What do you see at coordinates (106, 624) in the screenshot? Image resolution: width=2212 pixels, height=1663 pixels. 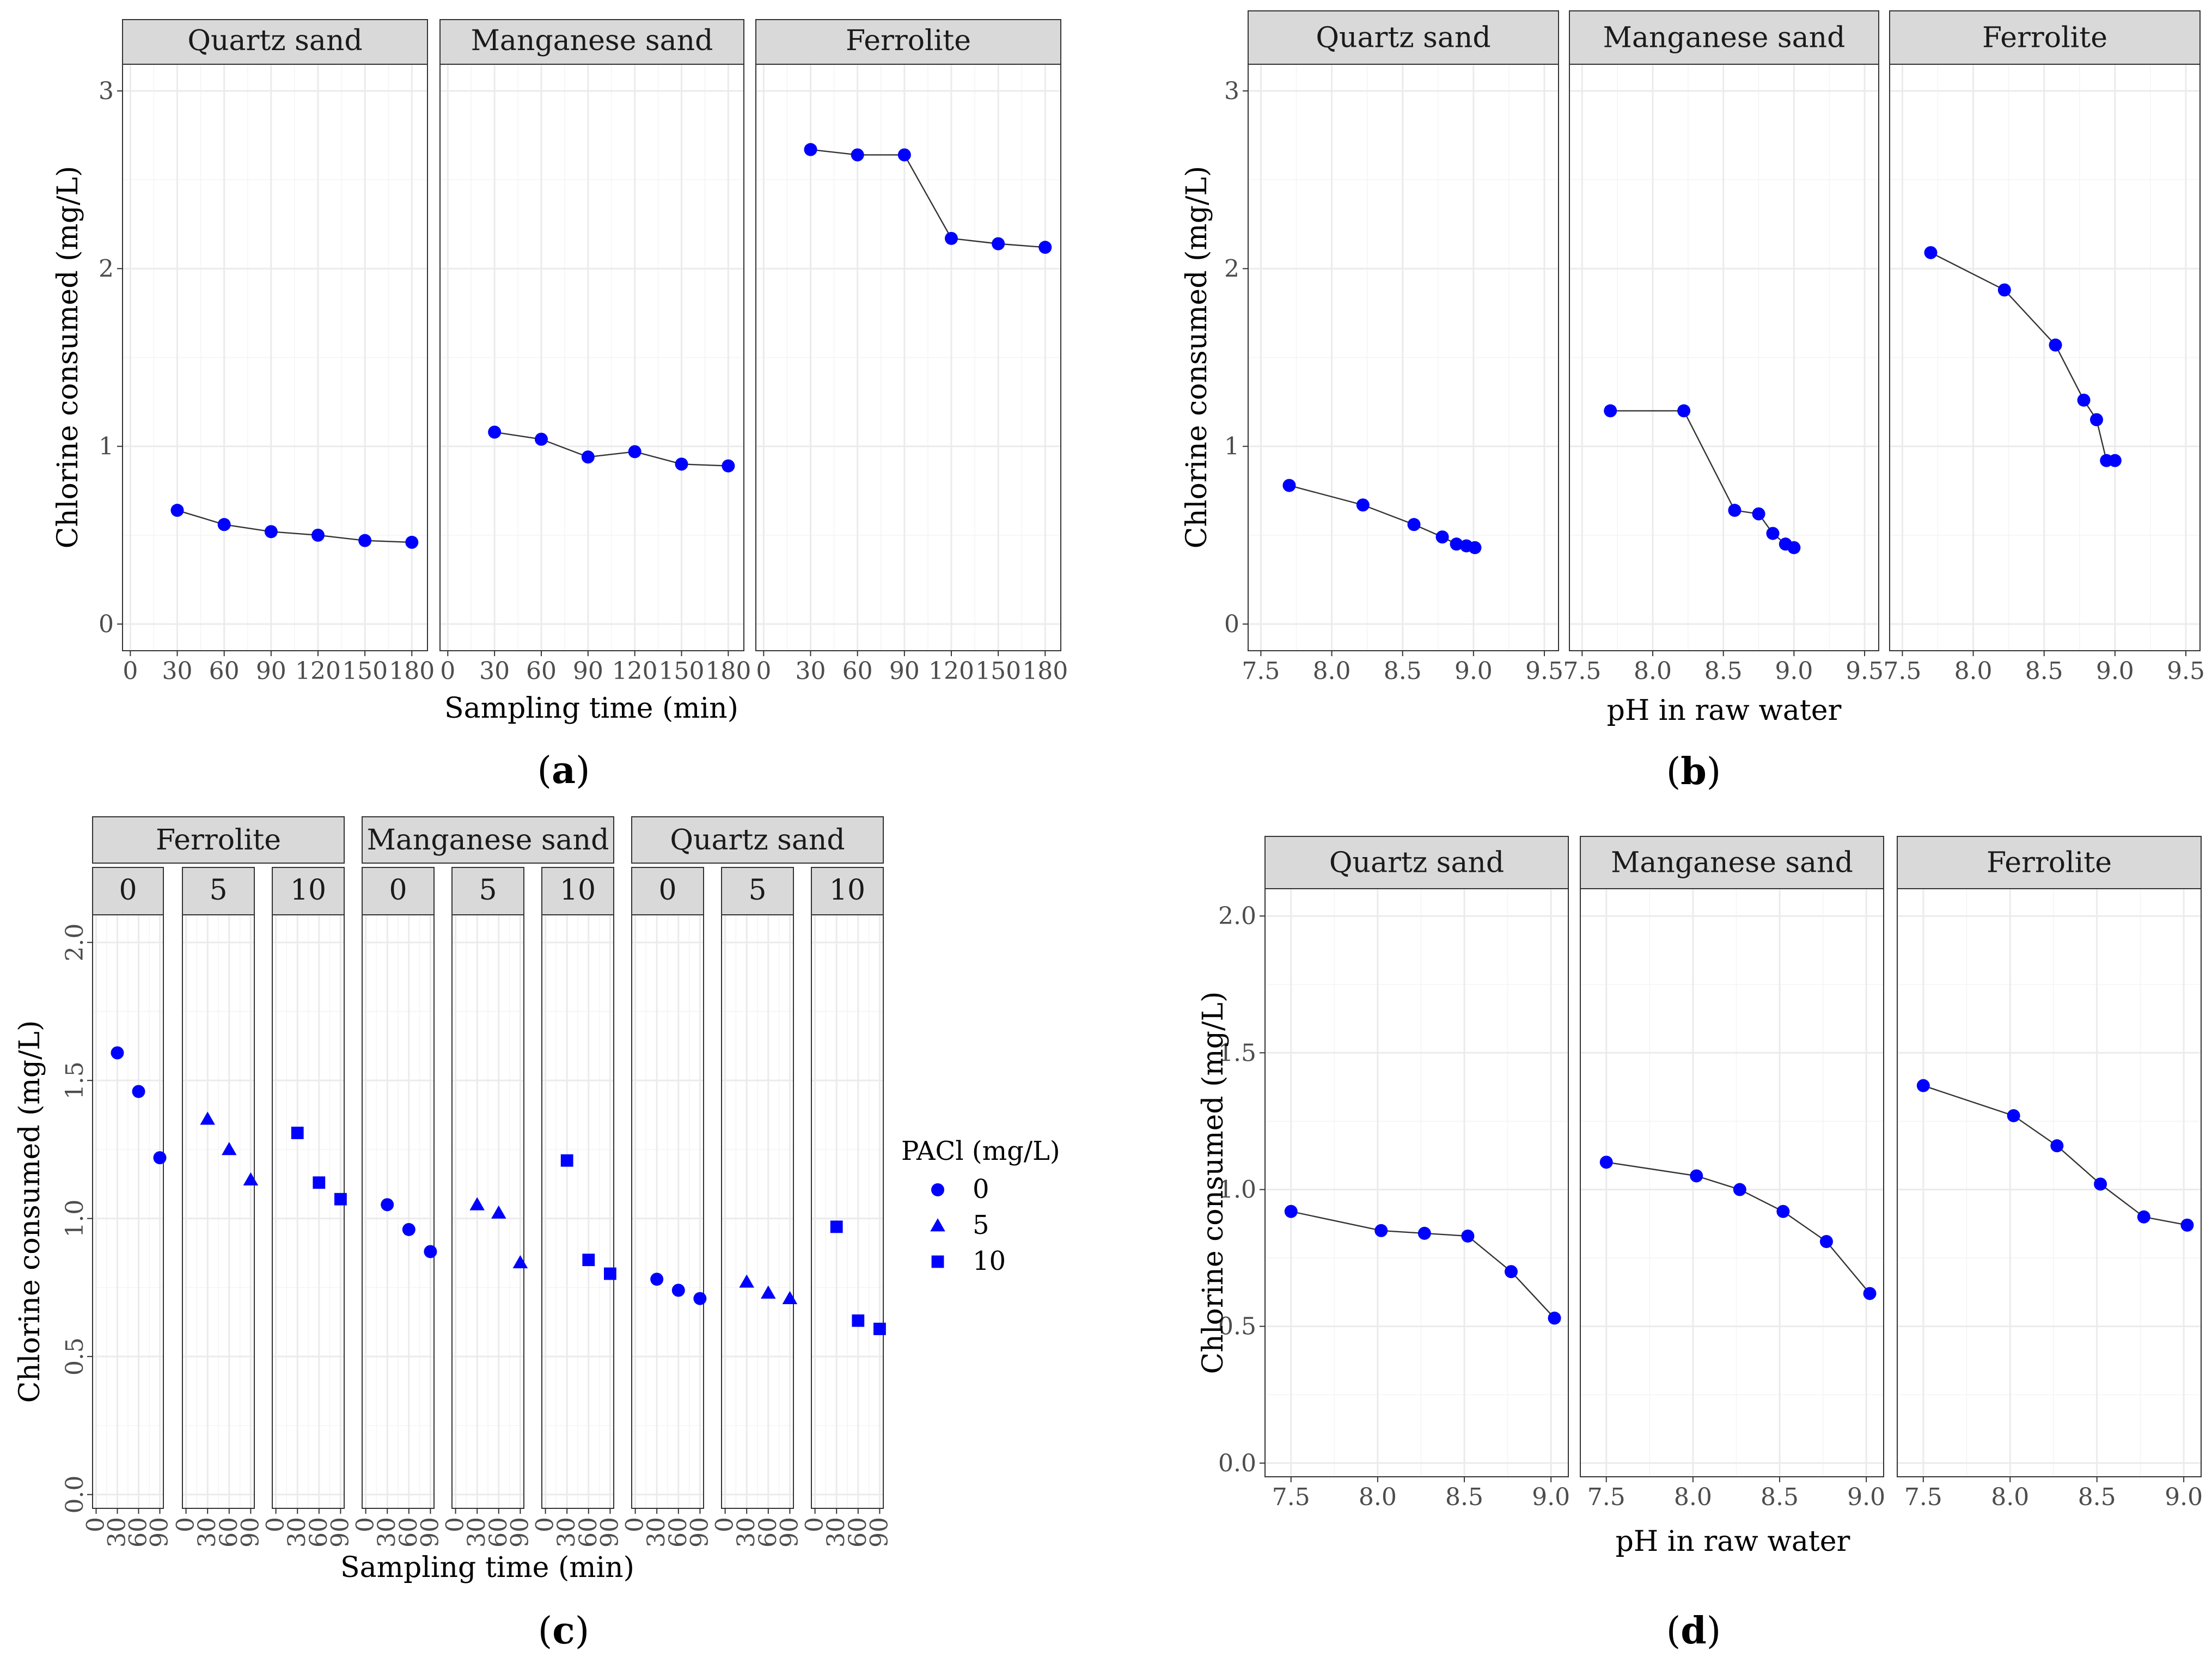 I see `y-tick-label: 0` at bounding box center [106, 624].